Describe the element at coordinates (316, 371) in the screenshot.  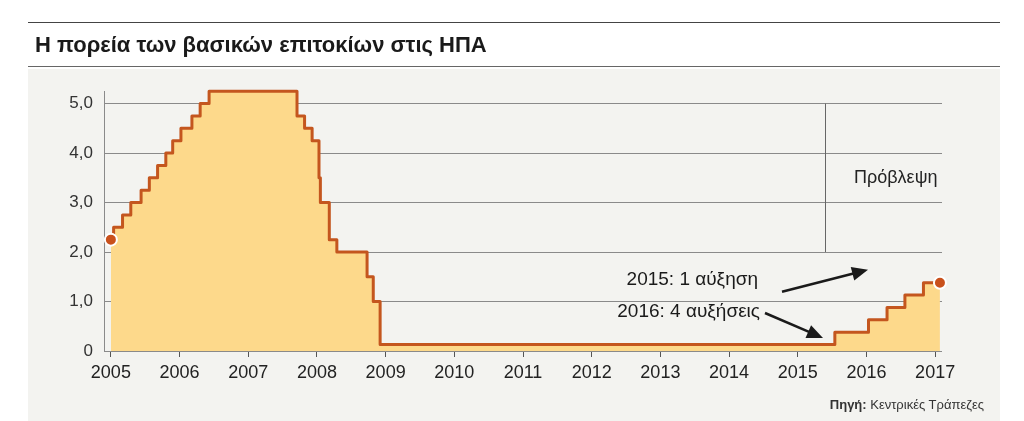
I see `x-tick-label: 2008` at that location.